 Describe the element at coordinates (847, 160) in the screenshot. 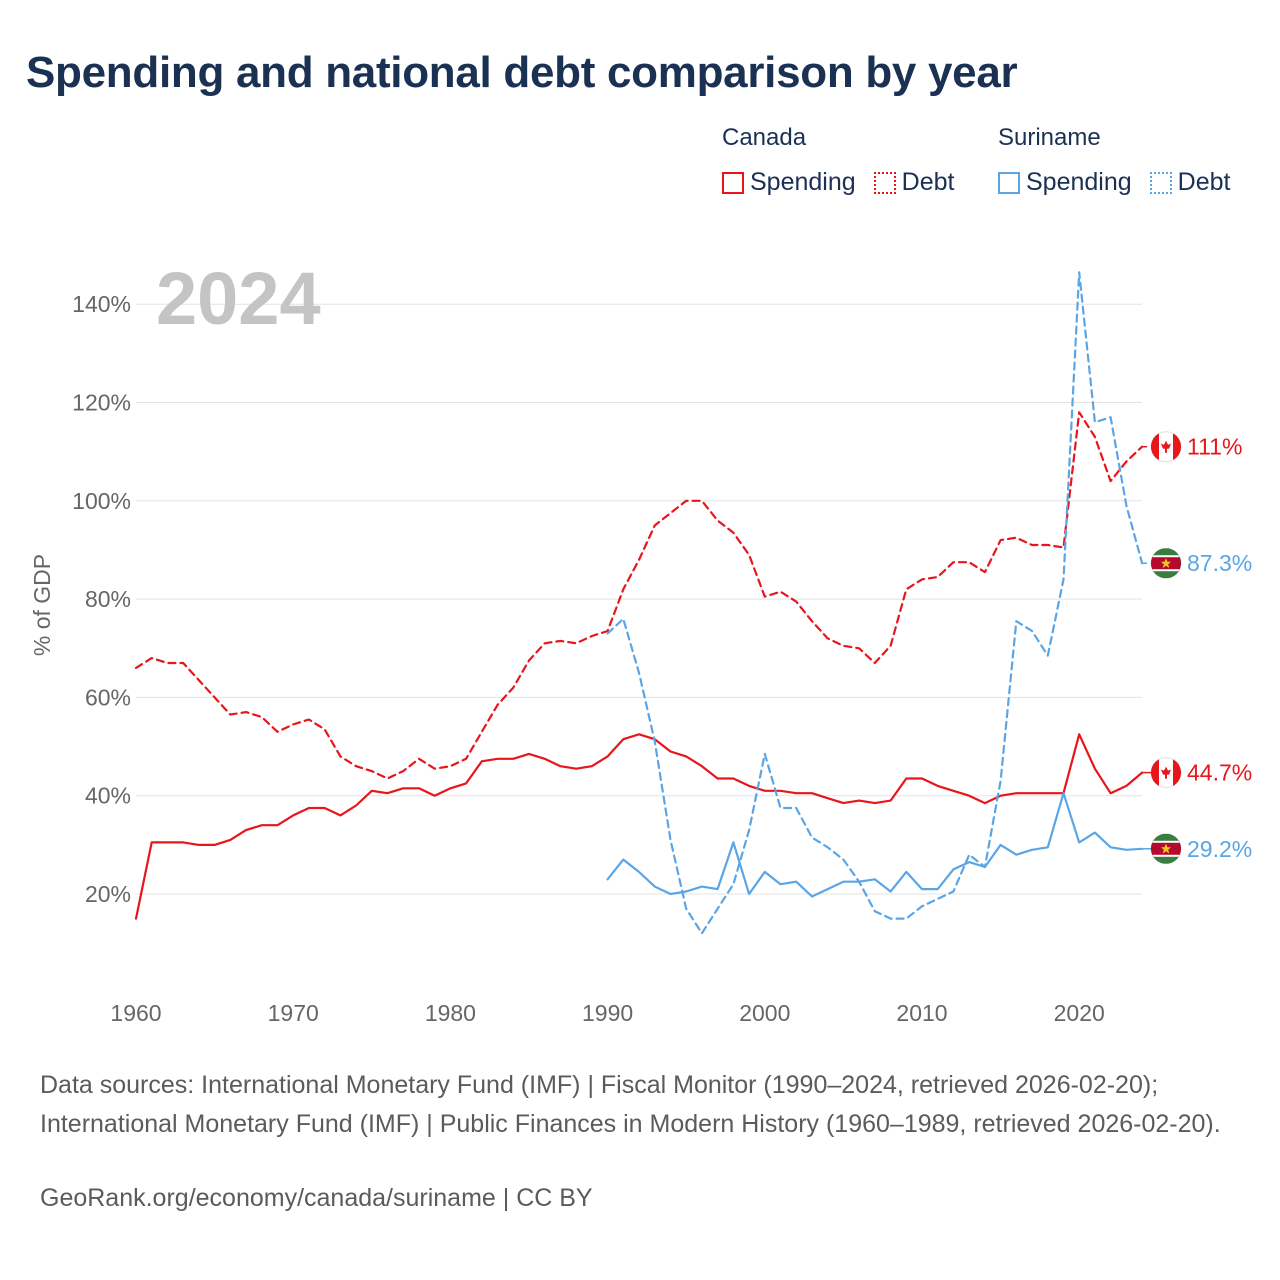

I see `legend-canada: Canada Spending Debt` at that location.